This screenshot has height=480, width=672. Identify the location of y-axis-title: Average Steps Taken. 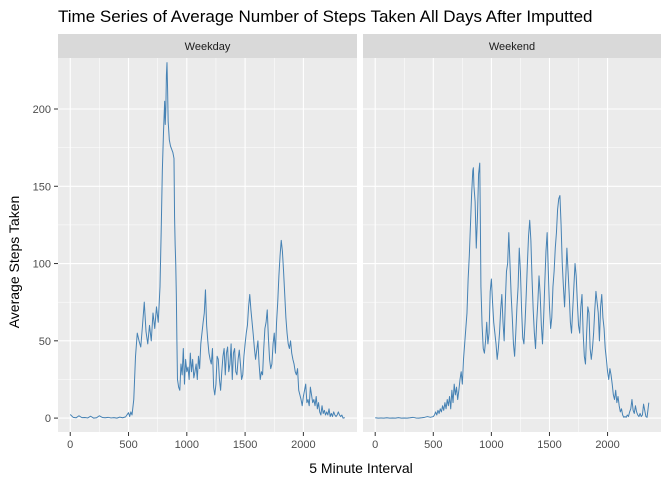
(14, 262).